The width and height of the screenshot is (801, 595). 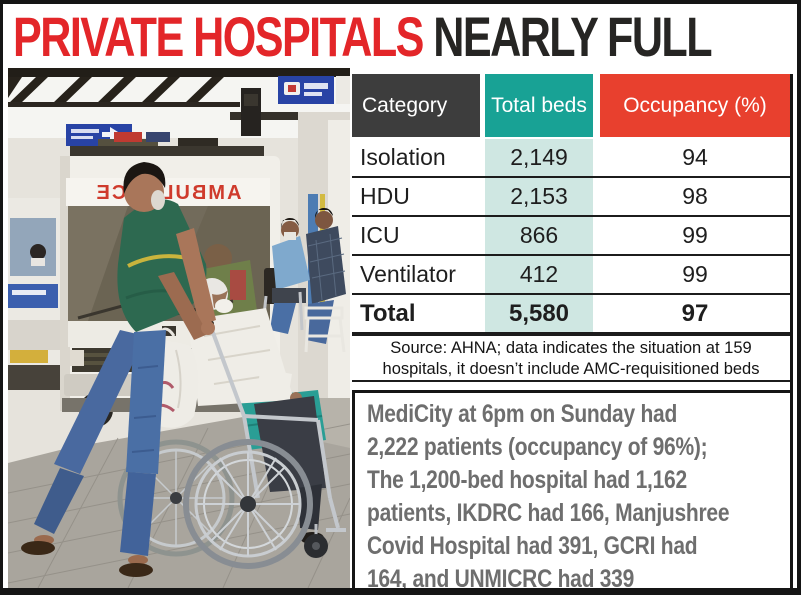 I want to click on body-note-line3: The 1,200-bed hospital had 1,162, so click(x=527, y=480).